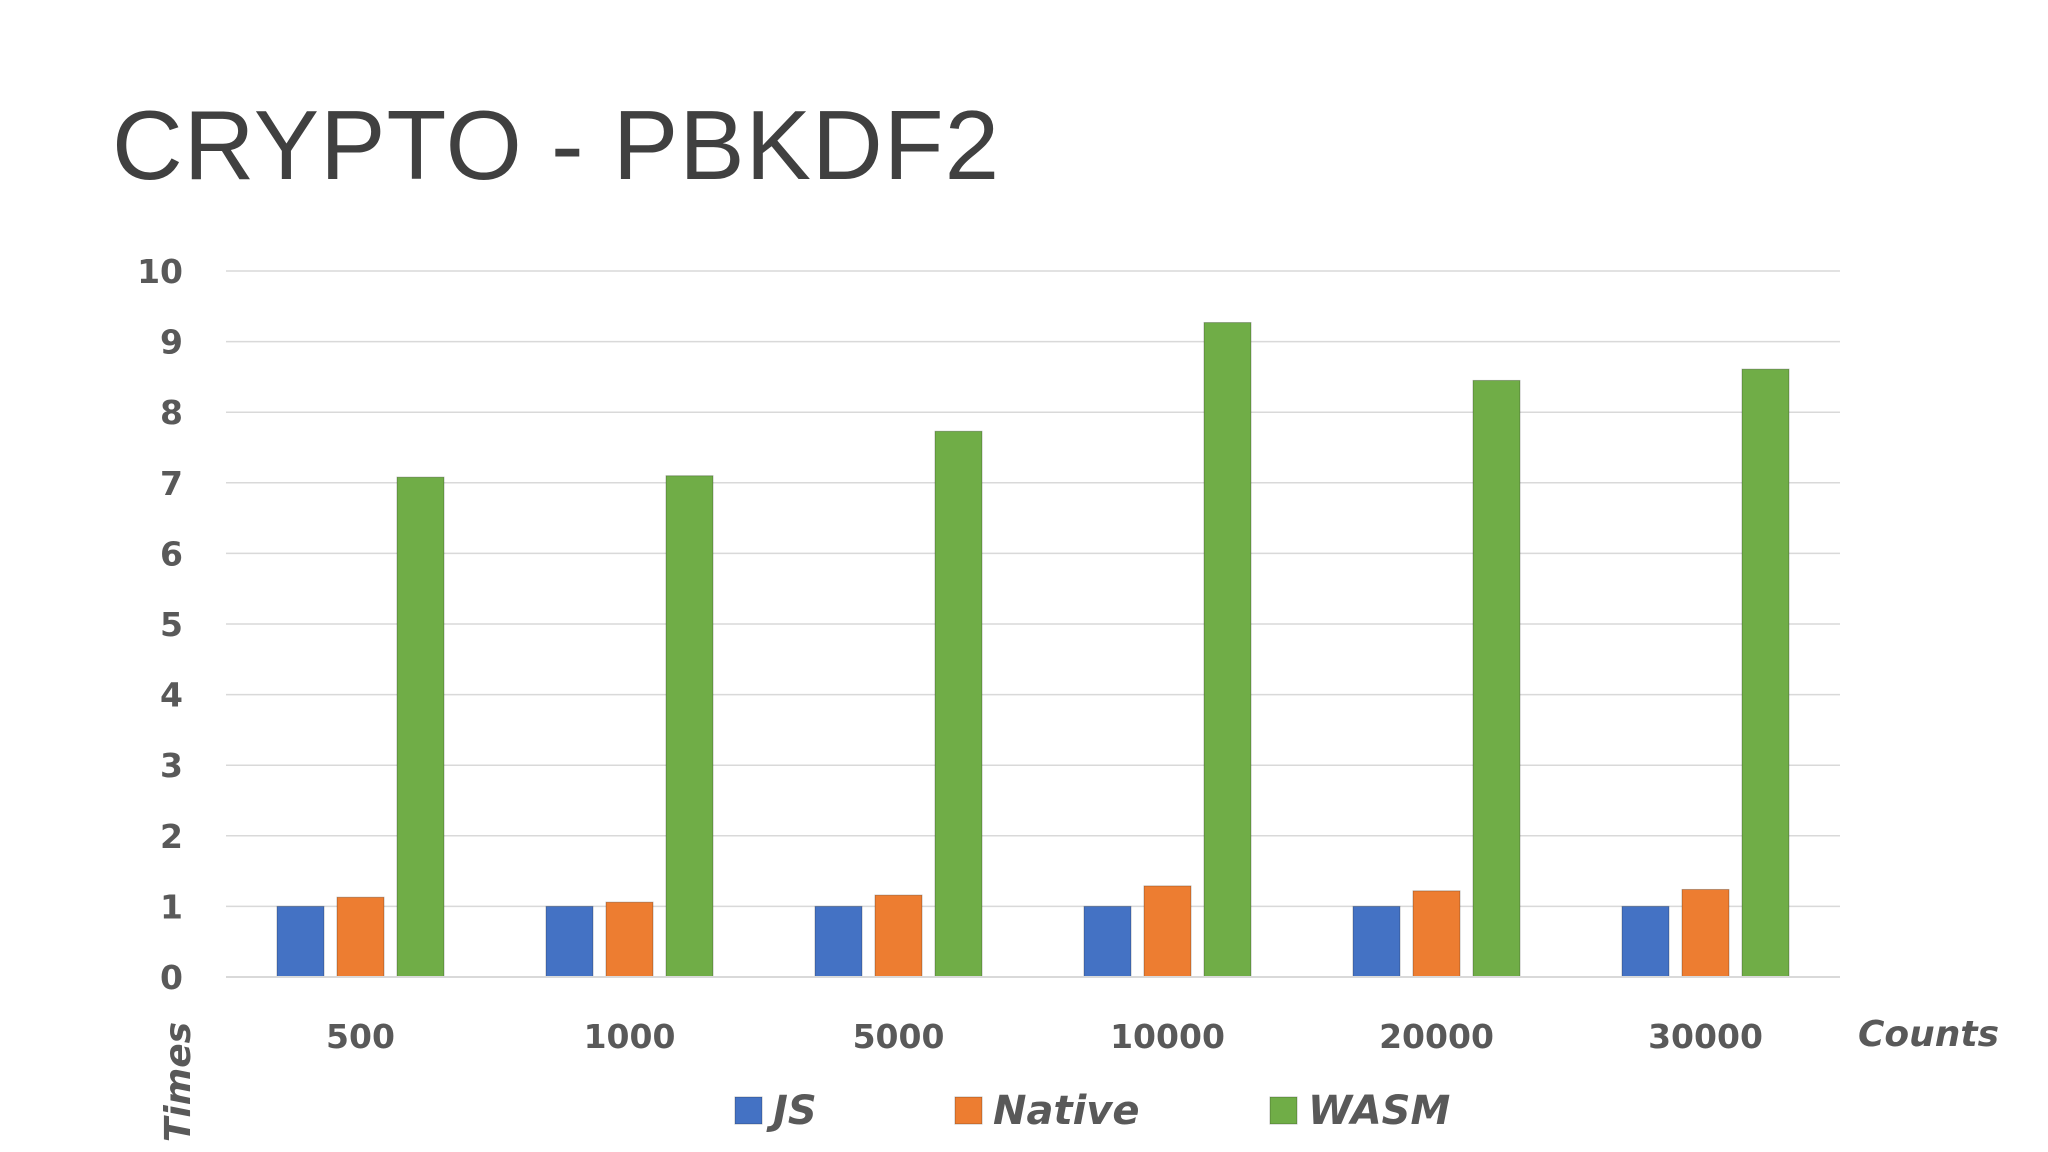 This screenshot has width=2048, height=1152. I want to click on x-tick-label: 500, so click(360, 1036).